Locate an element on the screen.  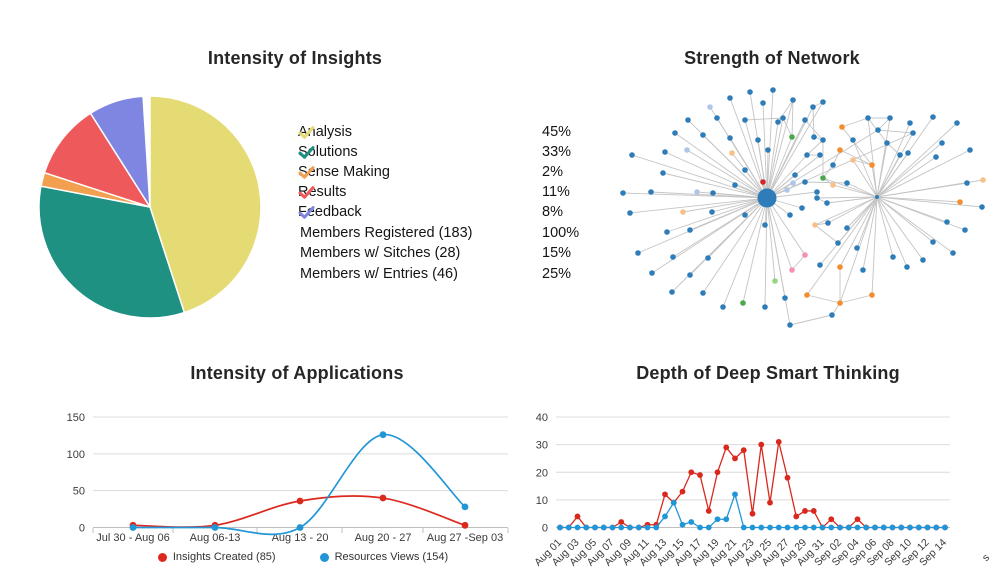
legend-percent: 2% is located at coordinates (552, 172).